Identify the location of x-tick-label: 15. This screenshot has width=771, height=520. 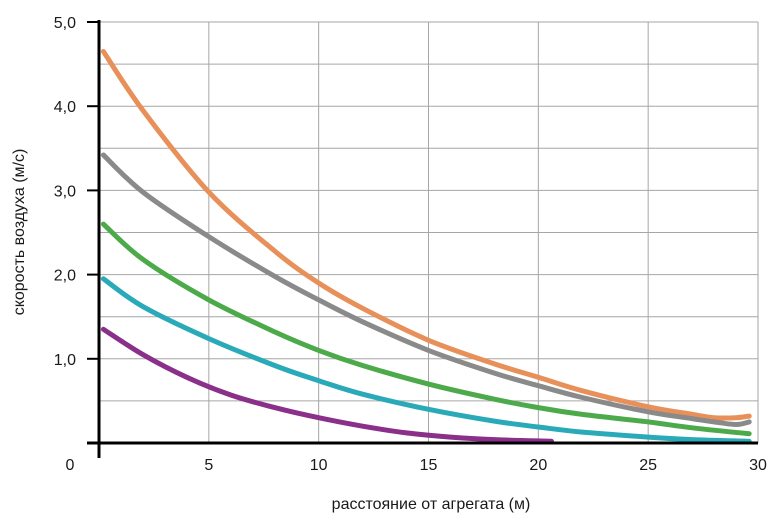
(429, 465).